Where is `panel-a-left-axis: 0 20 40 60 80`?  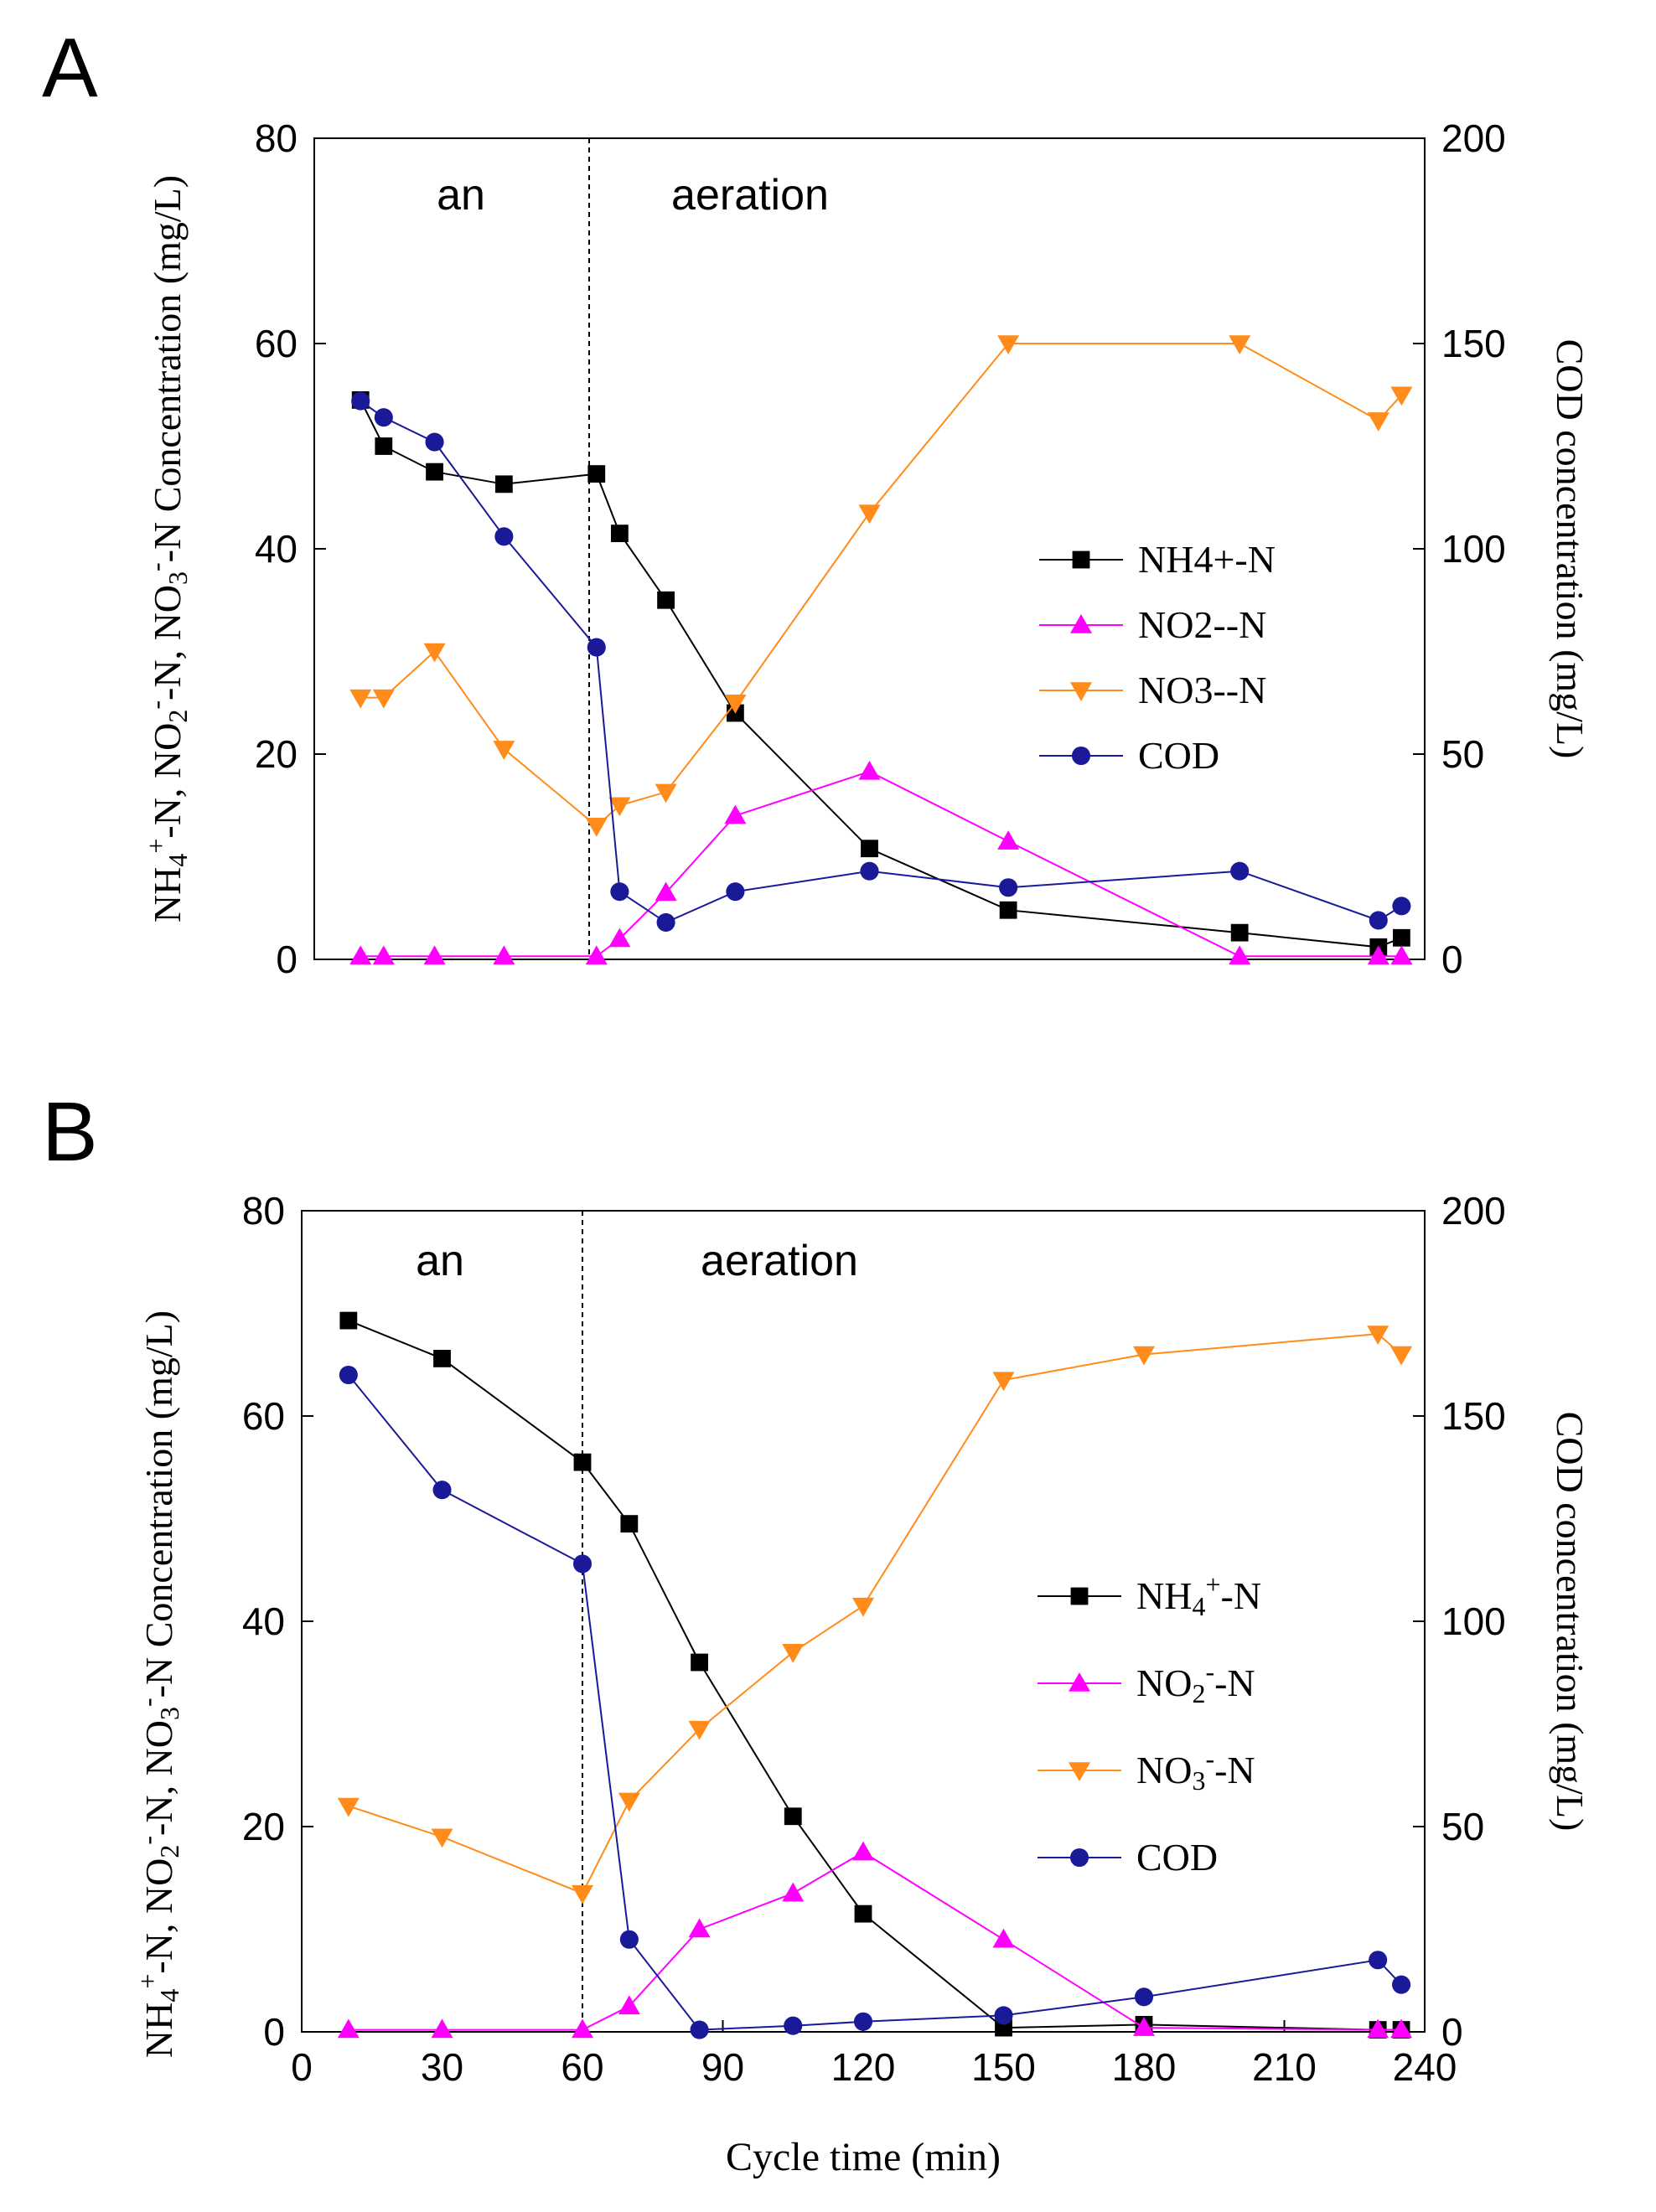
panel-a-left-axis: 0 20 40 60 80 is located at coordinates (290, 548).